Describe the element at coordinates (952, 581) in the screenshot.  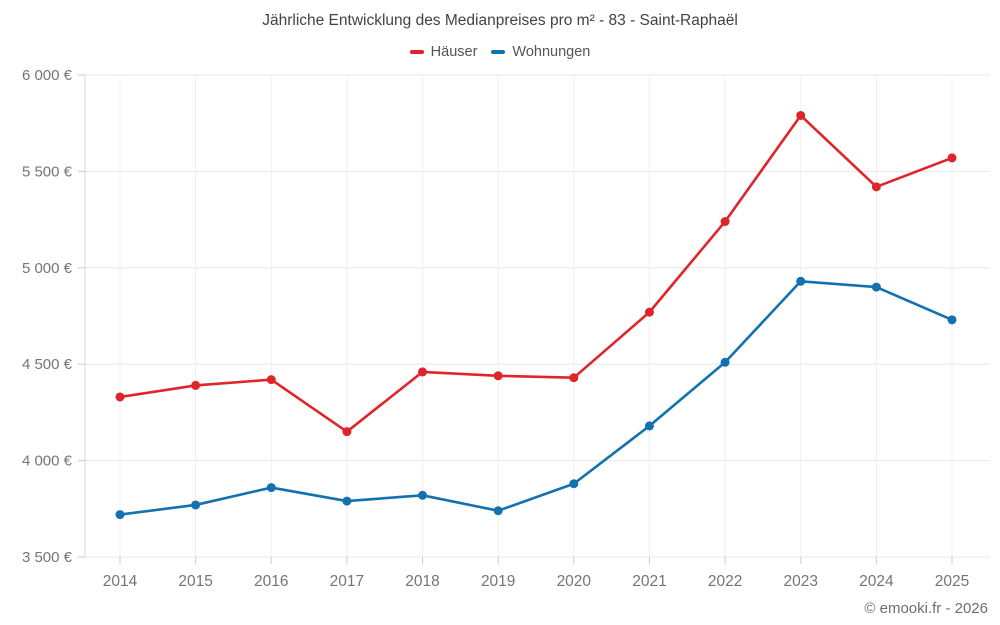
I see `x-tick-label: 2025` at that location.